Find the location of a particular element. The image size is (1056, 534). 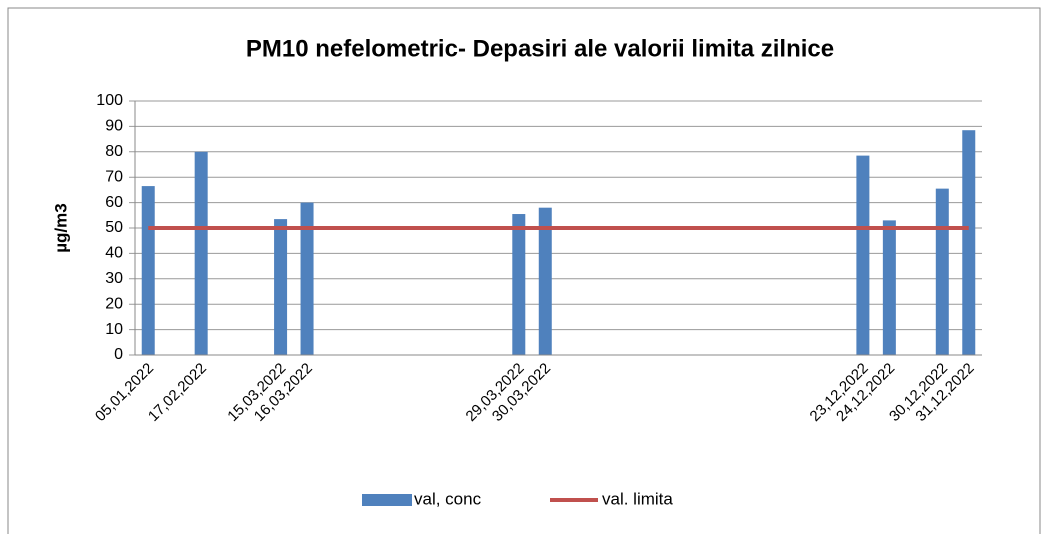

y-tick-label: 10 is located at coordinates (114, 329).